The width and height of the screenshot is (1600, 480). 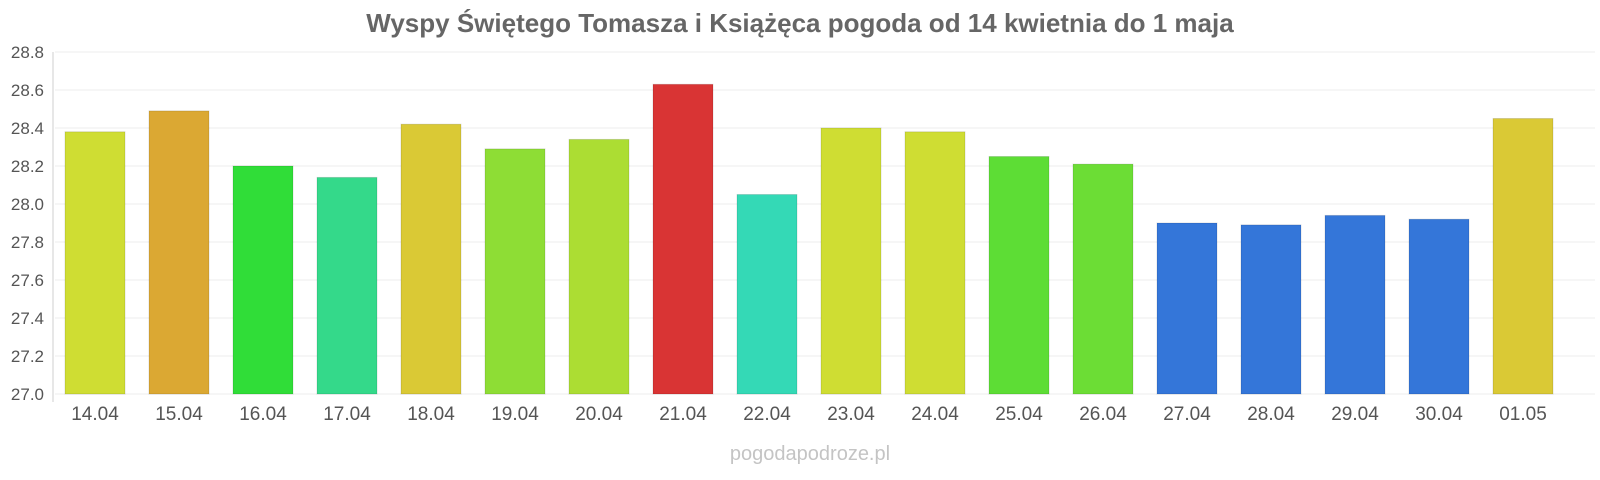 I want to click on y-tick-label: 28.0, so click(x=27, y=204).